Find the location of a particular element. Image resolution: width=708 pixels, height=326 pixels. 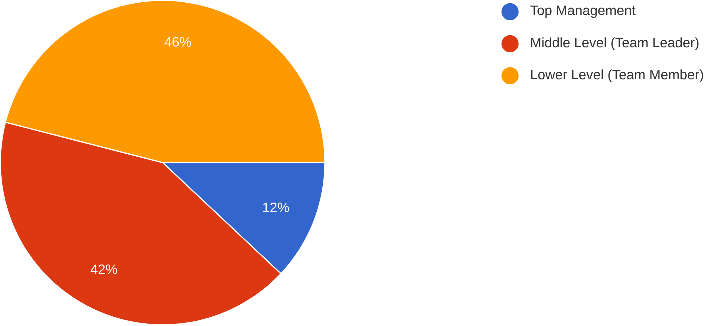

data-label: 42% is located at coordinates (104, 269).